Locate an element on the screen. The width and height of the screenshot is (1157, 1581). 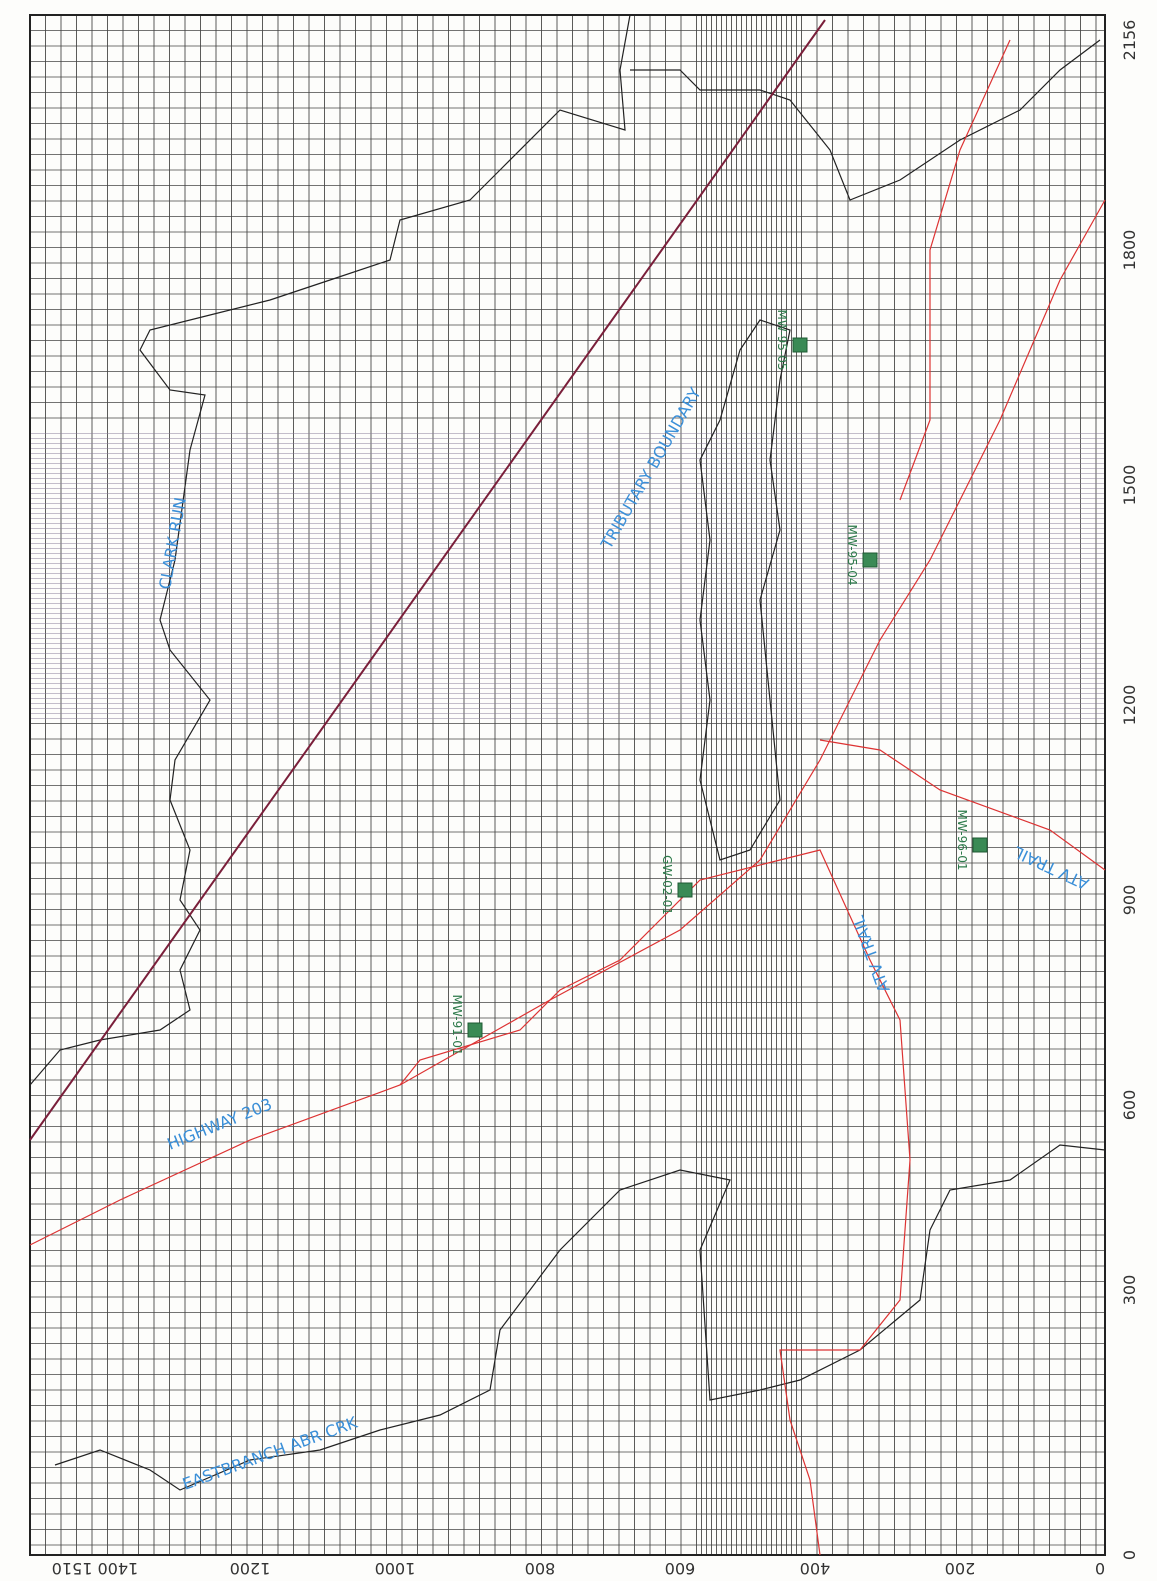
tick-label: 200 is located at coordinates (960, 1568).